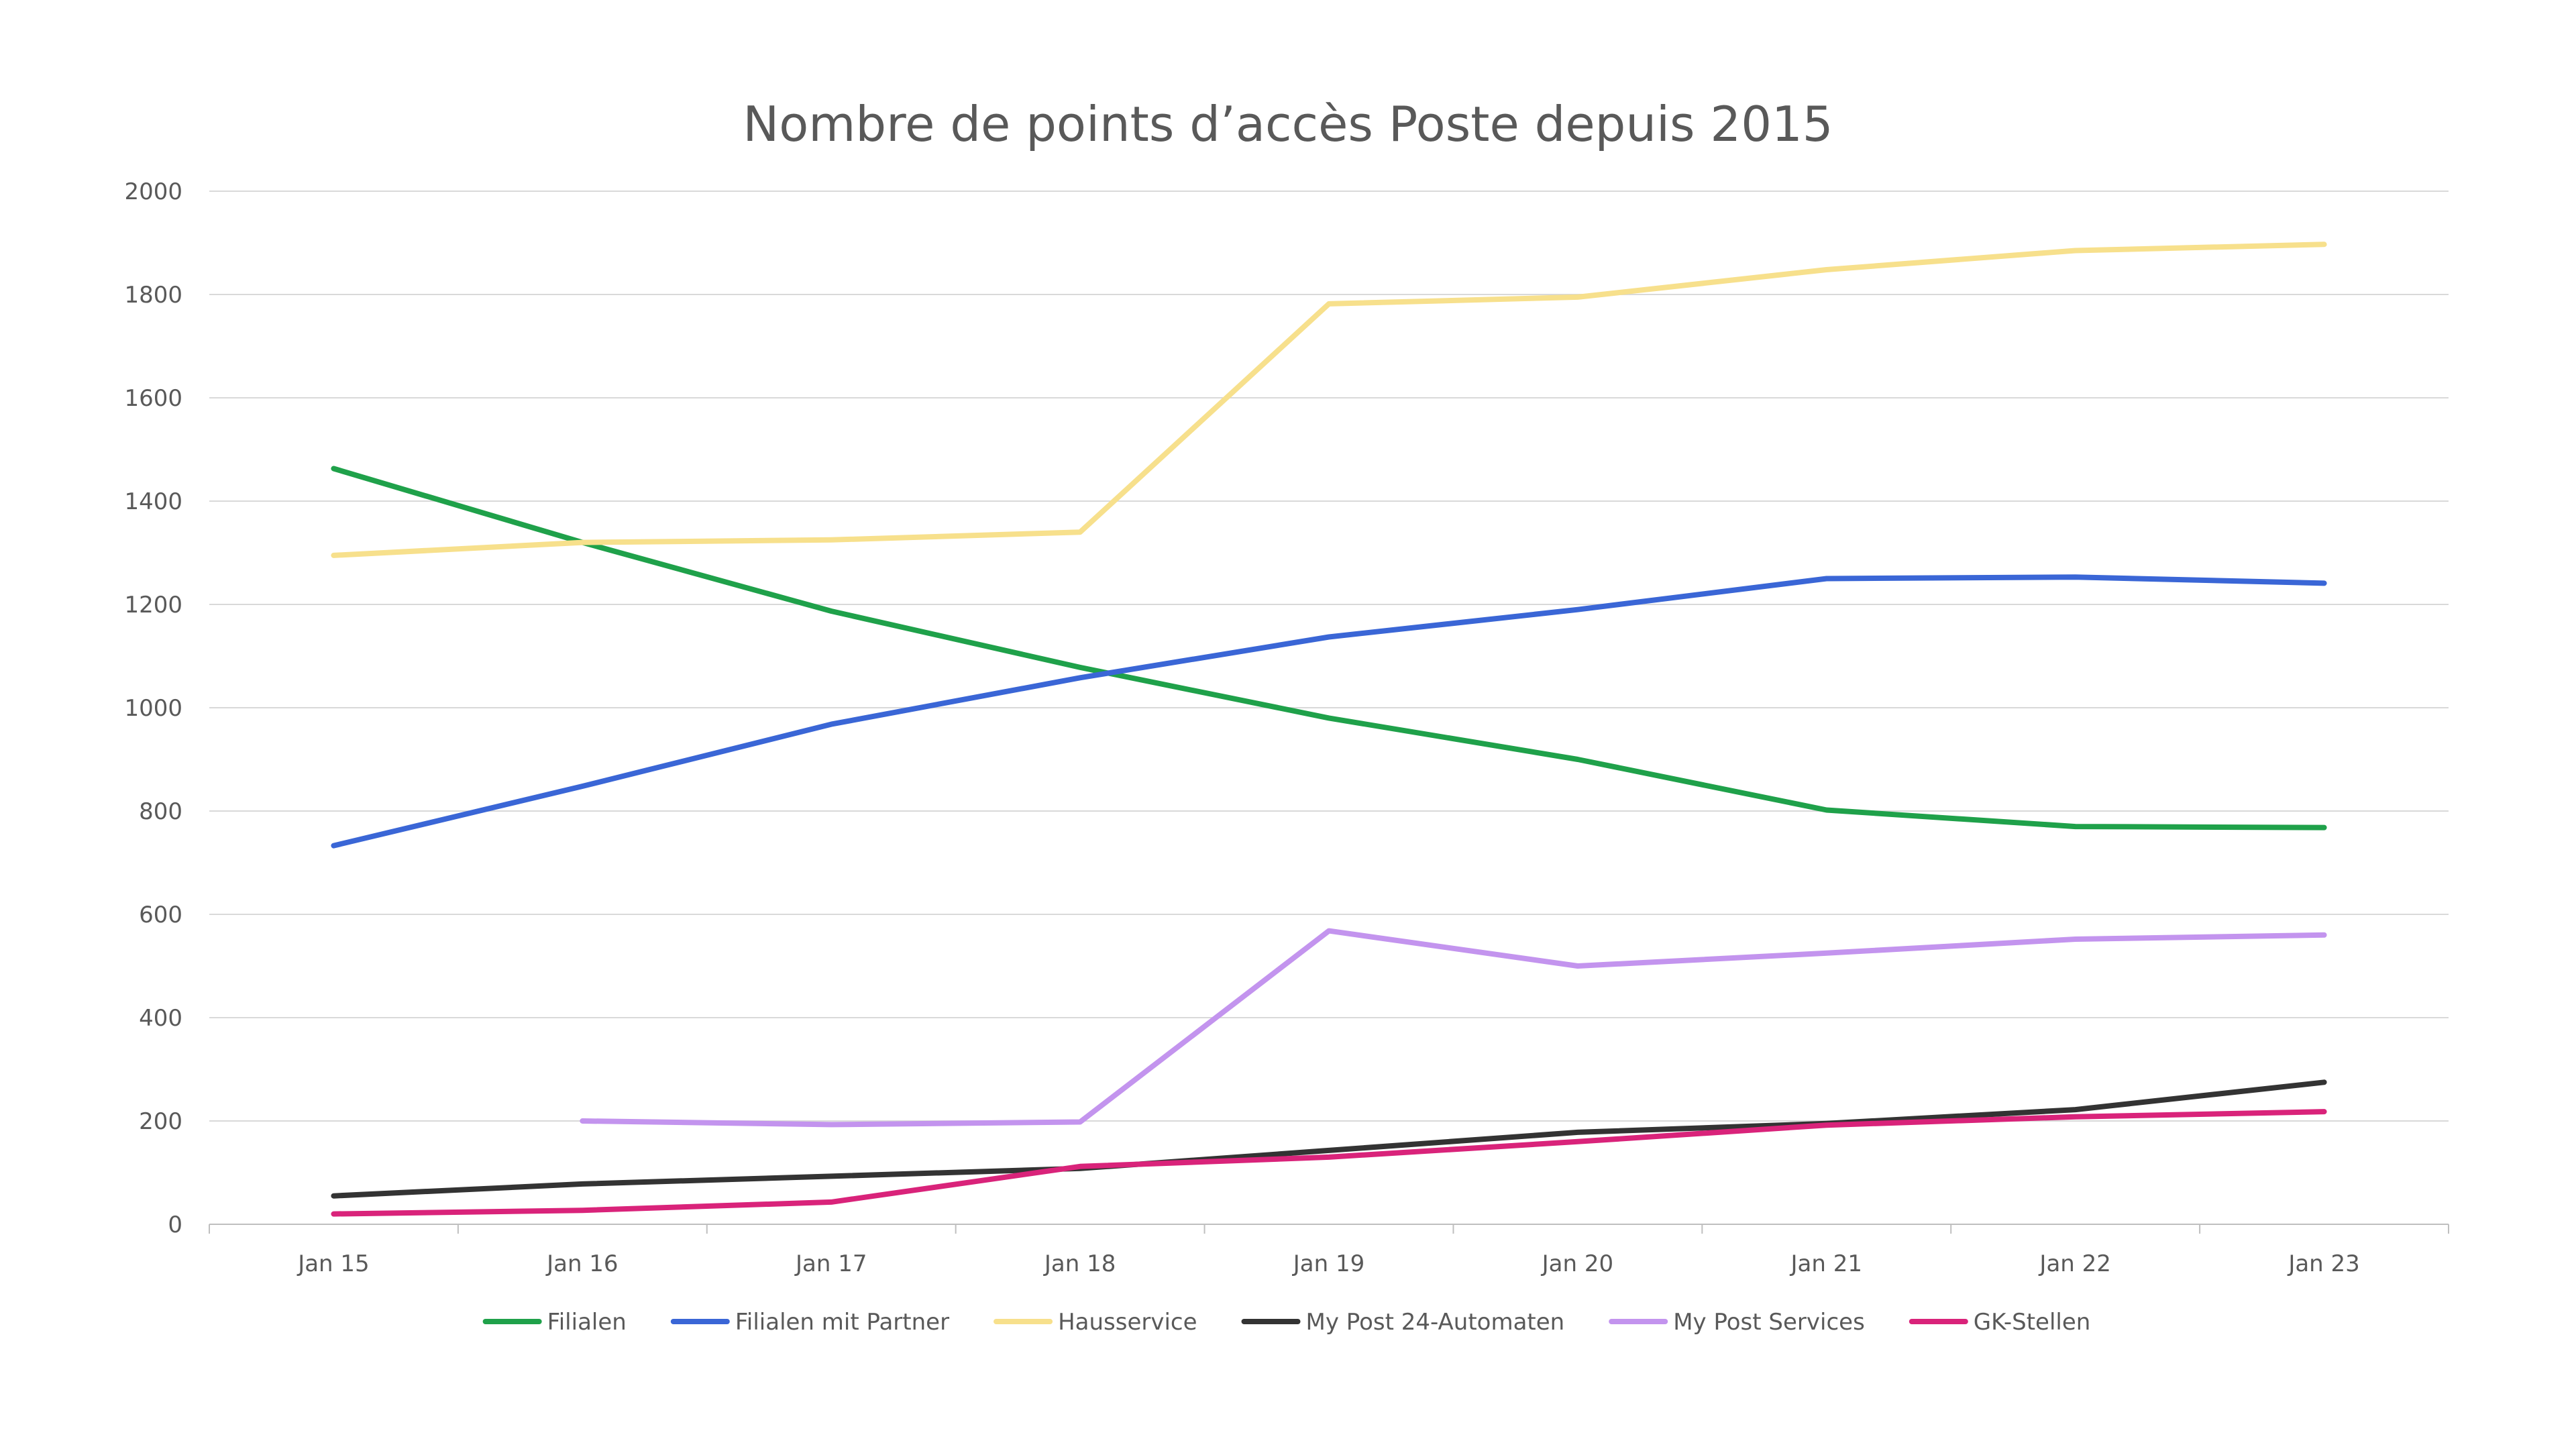 The height and width of the screenshot is (1449, 2576). I want to click on y-tick-label: 1200, so click(153, 605).